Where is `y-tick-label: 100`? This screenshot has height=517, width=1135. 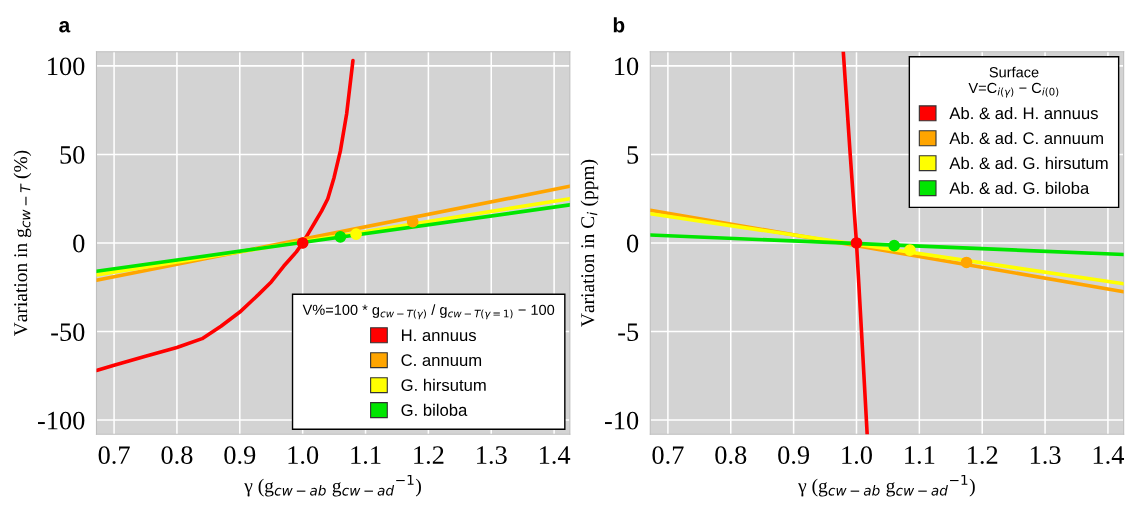 y-tick-label: 100 is located at coordinates (66, 66).